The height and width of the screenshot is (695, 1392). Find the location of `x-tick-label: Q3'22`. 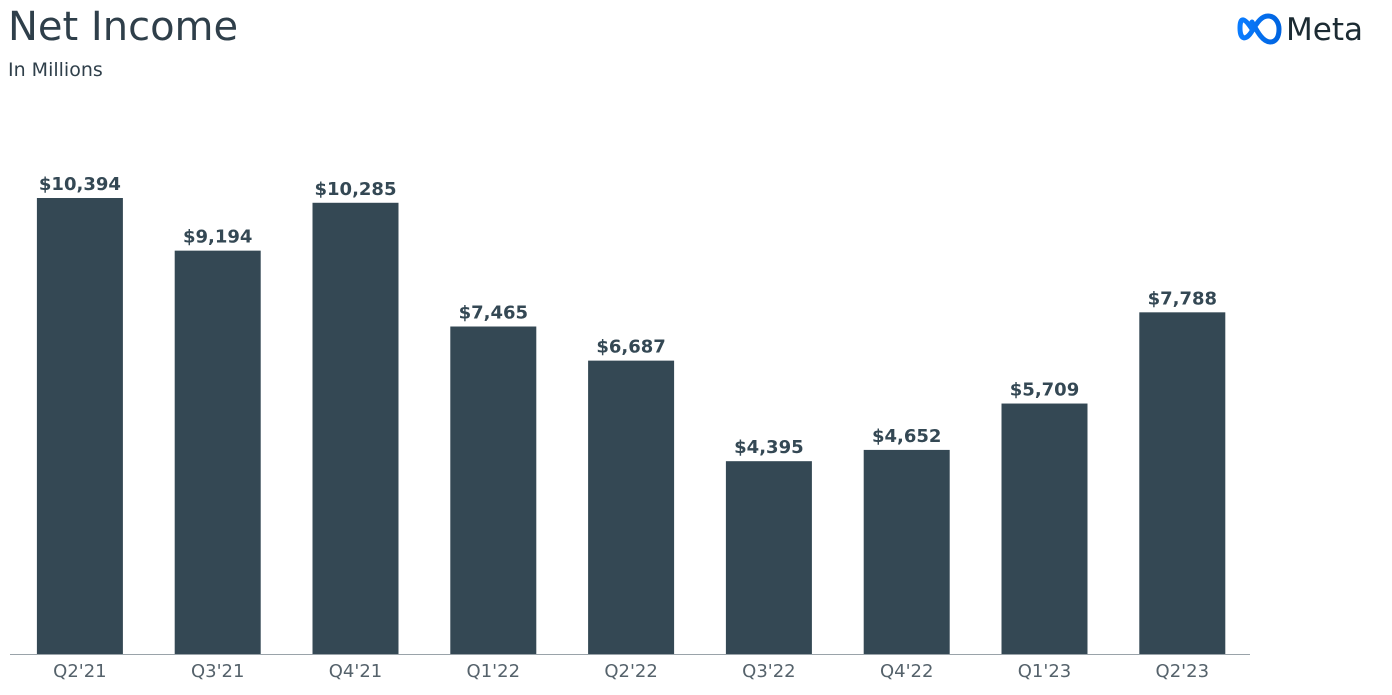

x-tick-label: Q3'22 is located at coordinates (768, 671).